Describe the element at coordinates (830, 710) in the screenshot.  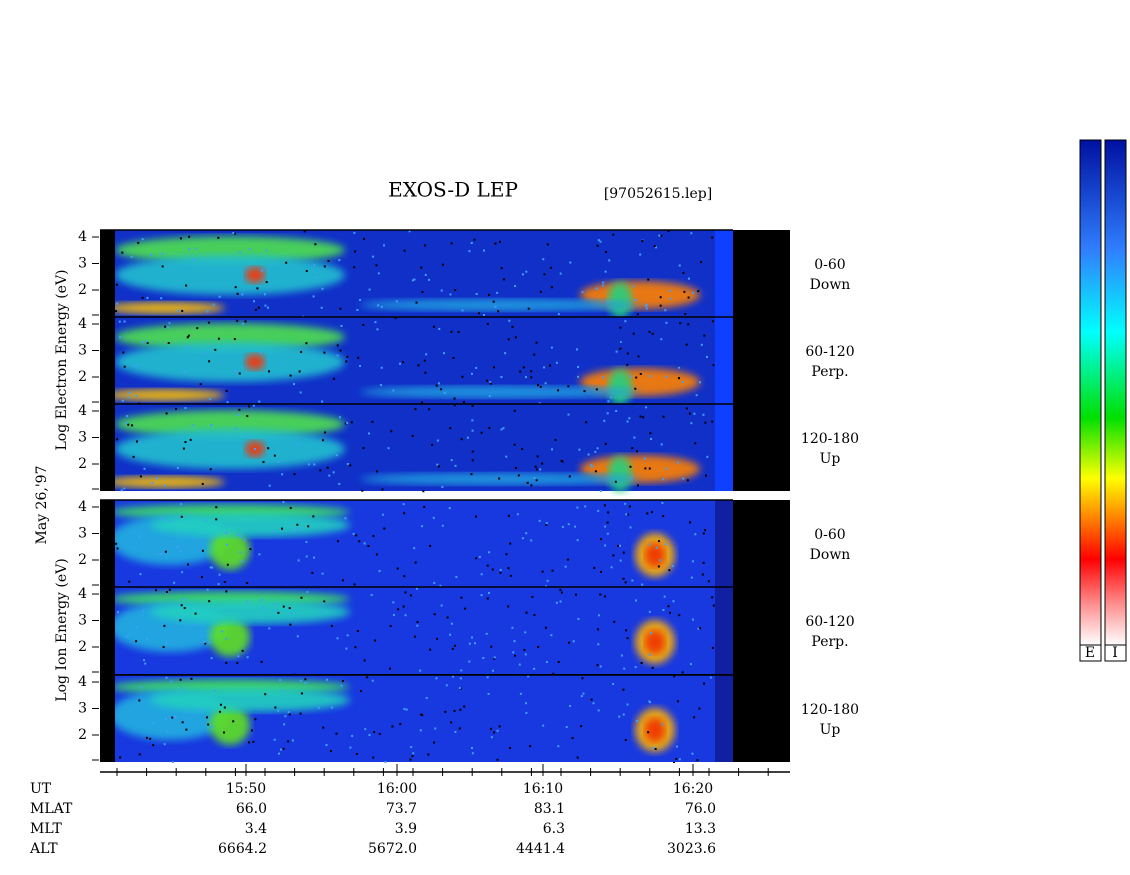
I see `panel-angle: 120-180` at that location.